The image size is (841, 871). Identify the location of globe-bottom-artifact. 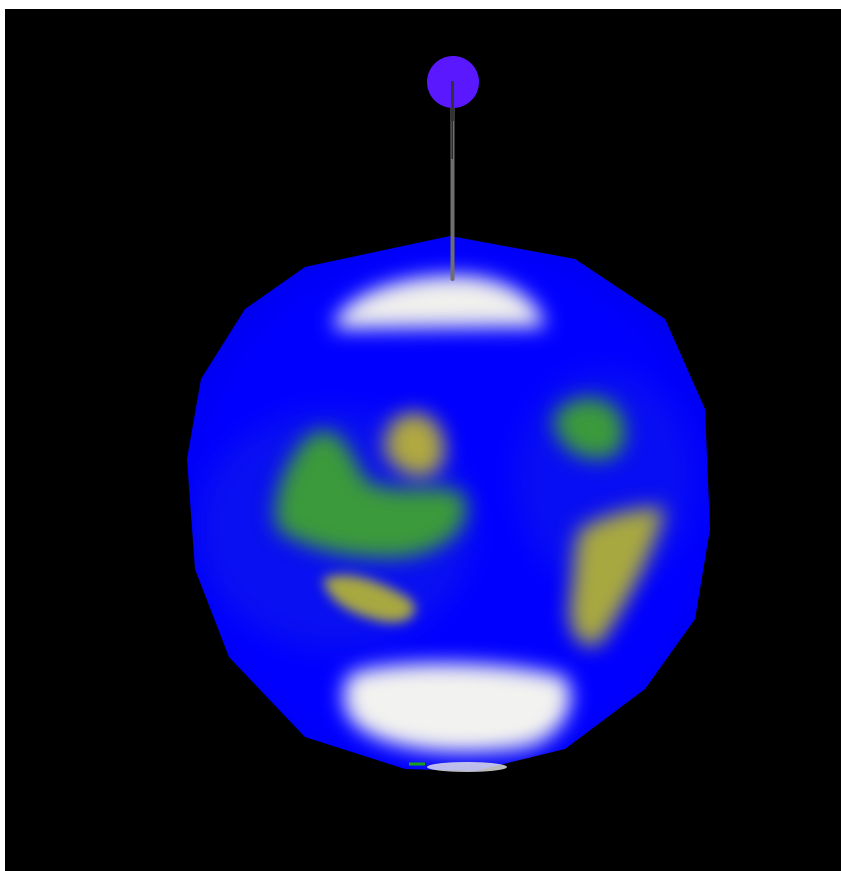
(467, 767).